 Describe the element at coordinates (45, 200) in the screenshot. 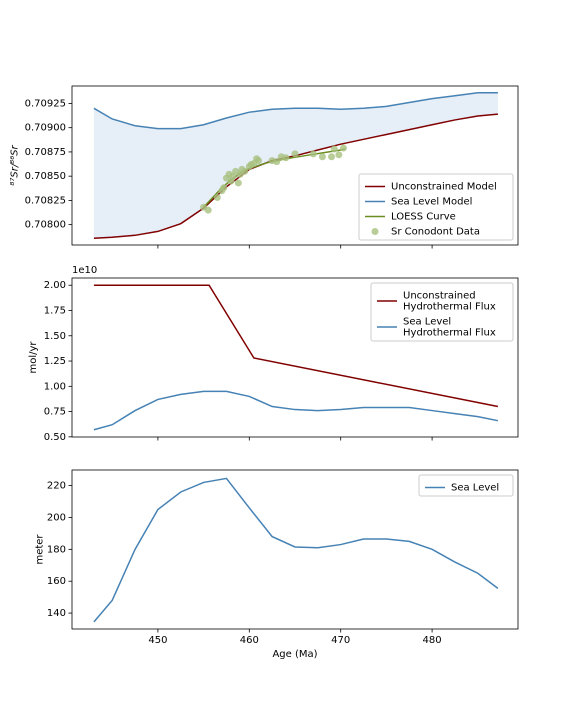

I see `y-tick-label: 0.70825` at that location.